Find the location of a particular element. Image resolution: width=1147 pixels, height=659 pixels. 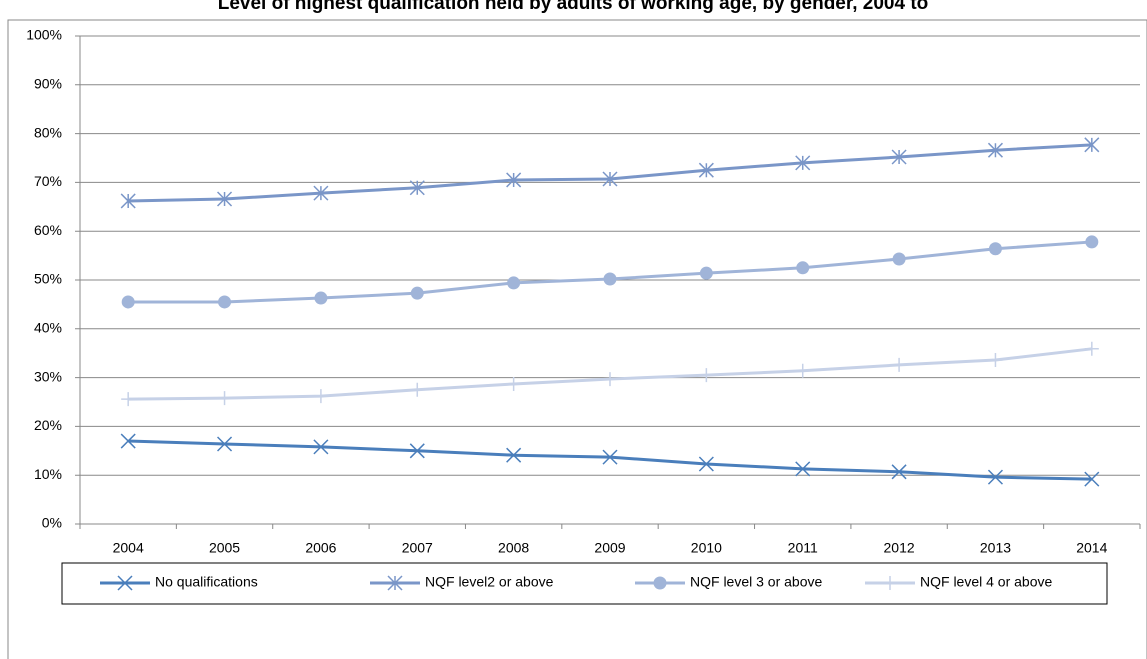

y-tick-label: 80% is located at coordinates (48, 132).